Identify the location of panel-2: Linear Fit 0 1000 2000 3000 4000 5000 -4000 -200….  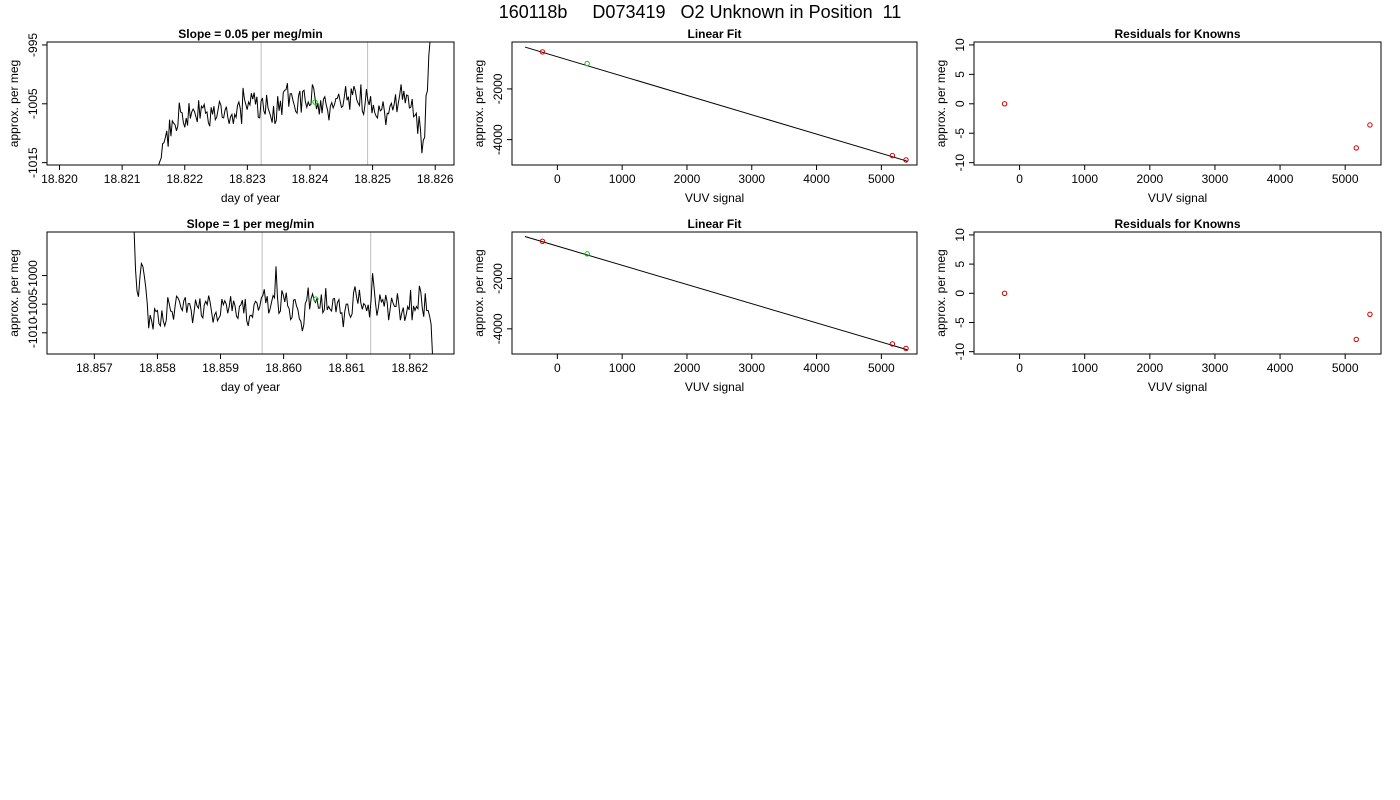
(695, 116).